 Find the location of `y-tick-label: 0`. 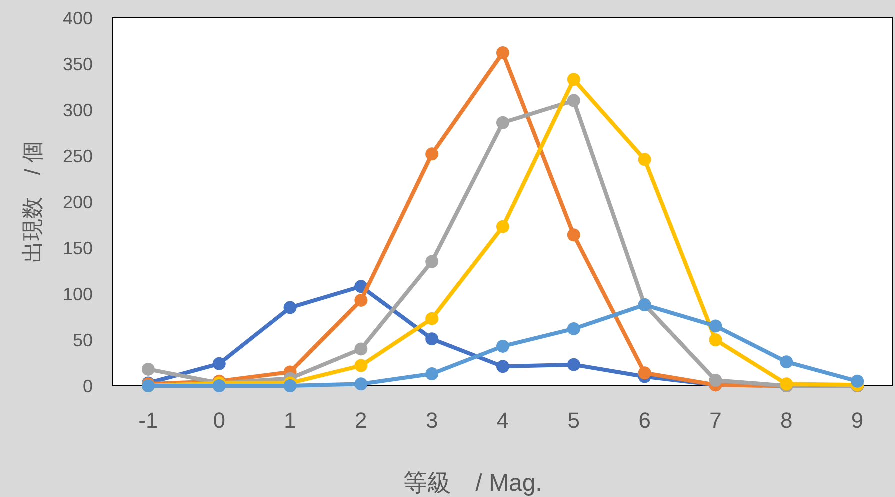

y-tick-label: 0 is located at coordinates (87, 386).